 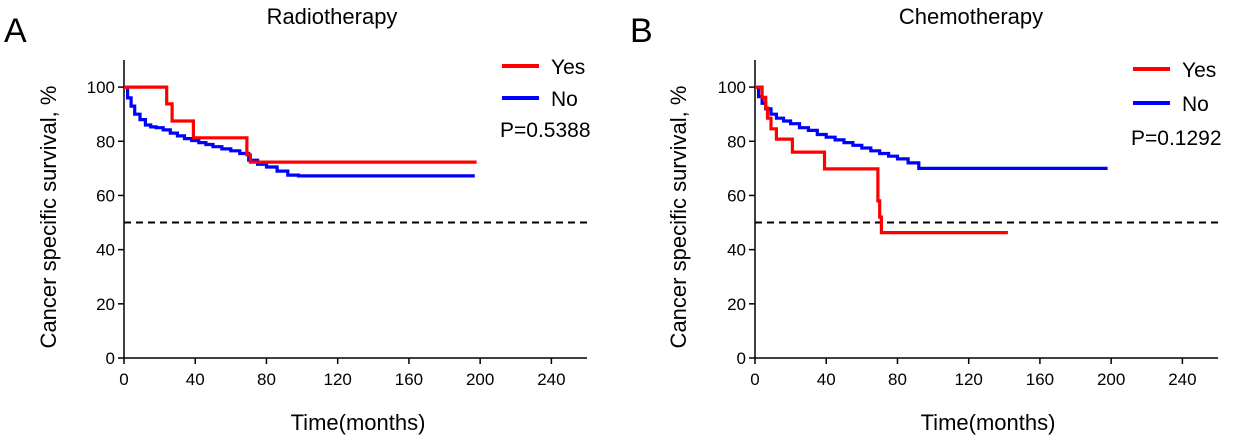 What do you see at coordinates (971, 16) in the screenshot?
I see `chart-title: Chemotherapy` at bounding box center [971, 16].